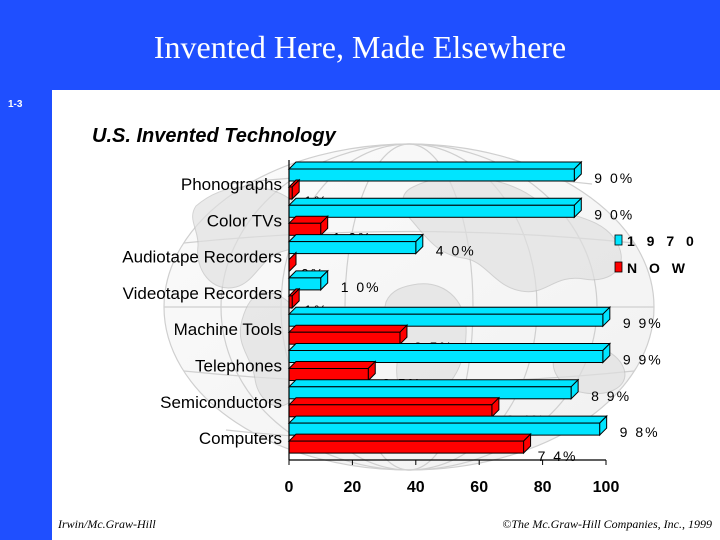  I want to click on value-label-1970-semiconductors: 8 9%, so click(611, 396).